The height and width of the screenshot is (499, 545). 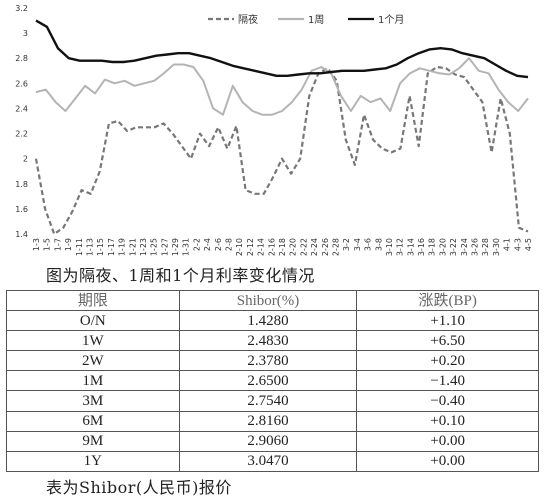 I want to click on x-tick-label: 2-24, so click(x=314, y=247).